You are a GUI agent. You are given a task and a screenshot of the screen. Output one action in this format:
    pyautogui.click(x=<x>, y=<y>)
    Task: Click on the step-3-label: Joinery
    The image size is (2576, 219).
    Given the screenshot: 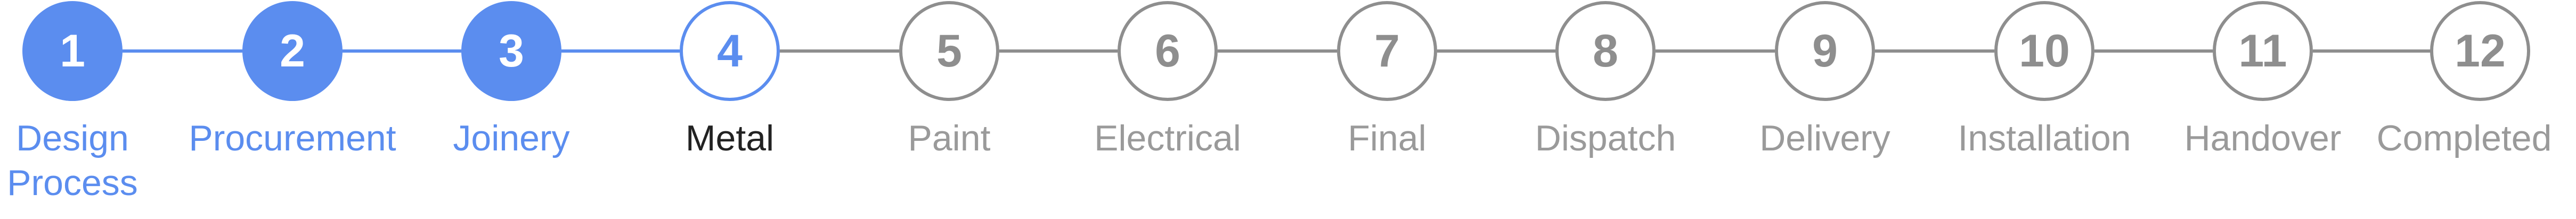 What is the action you would take?
    pyautogui.click(x=512, y=138)
    